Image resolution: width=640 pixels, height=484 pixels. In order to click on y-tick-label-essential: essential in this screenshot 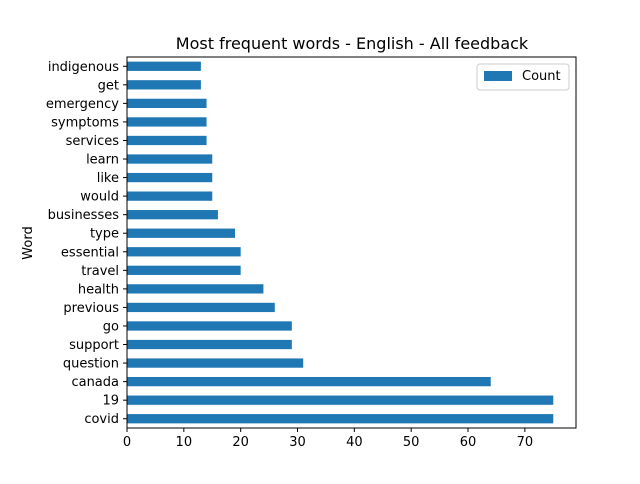, I will do `click(90, 252)`.